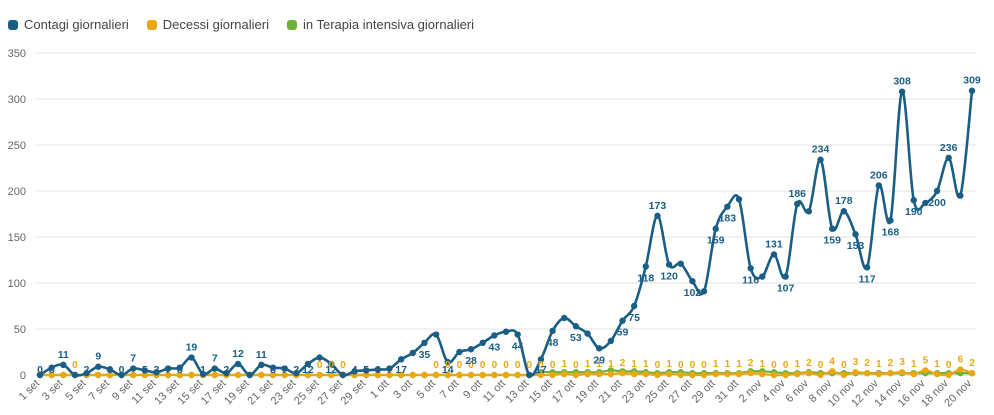  What do you see at coordinates (389, 24) in the screenshot?
I see `legend-label-icu: in Terapia intensiva giornalieri` at bounding box center [389, 24].